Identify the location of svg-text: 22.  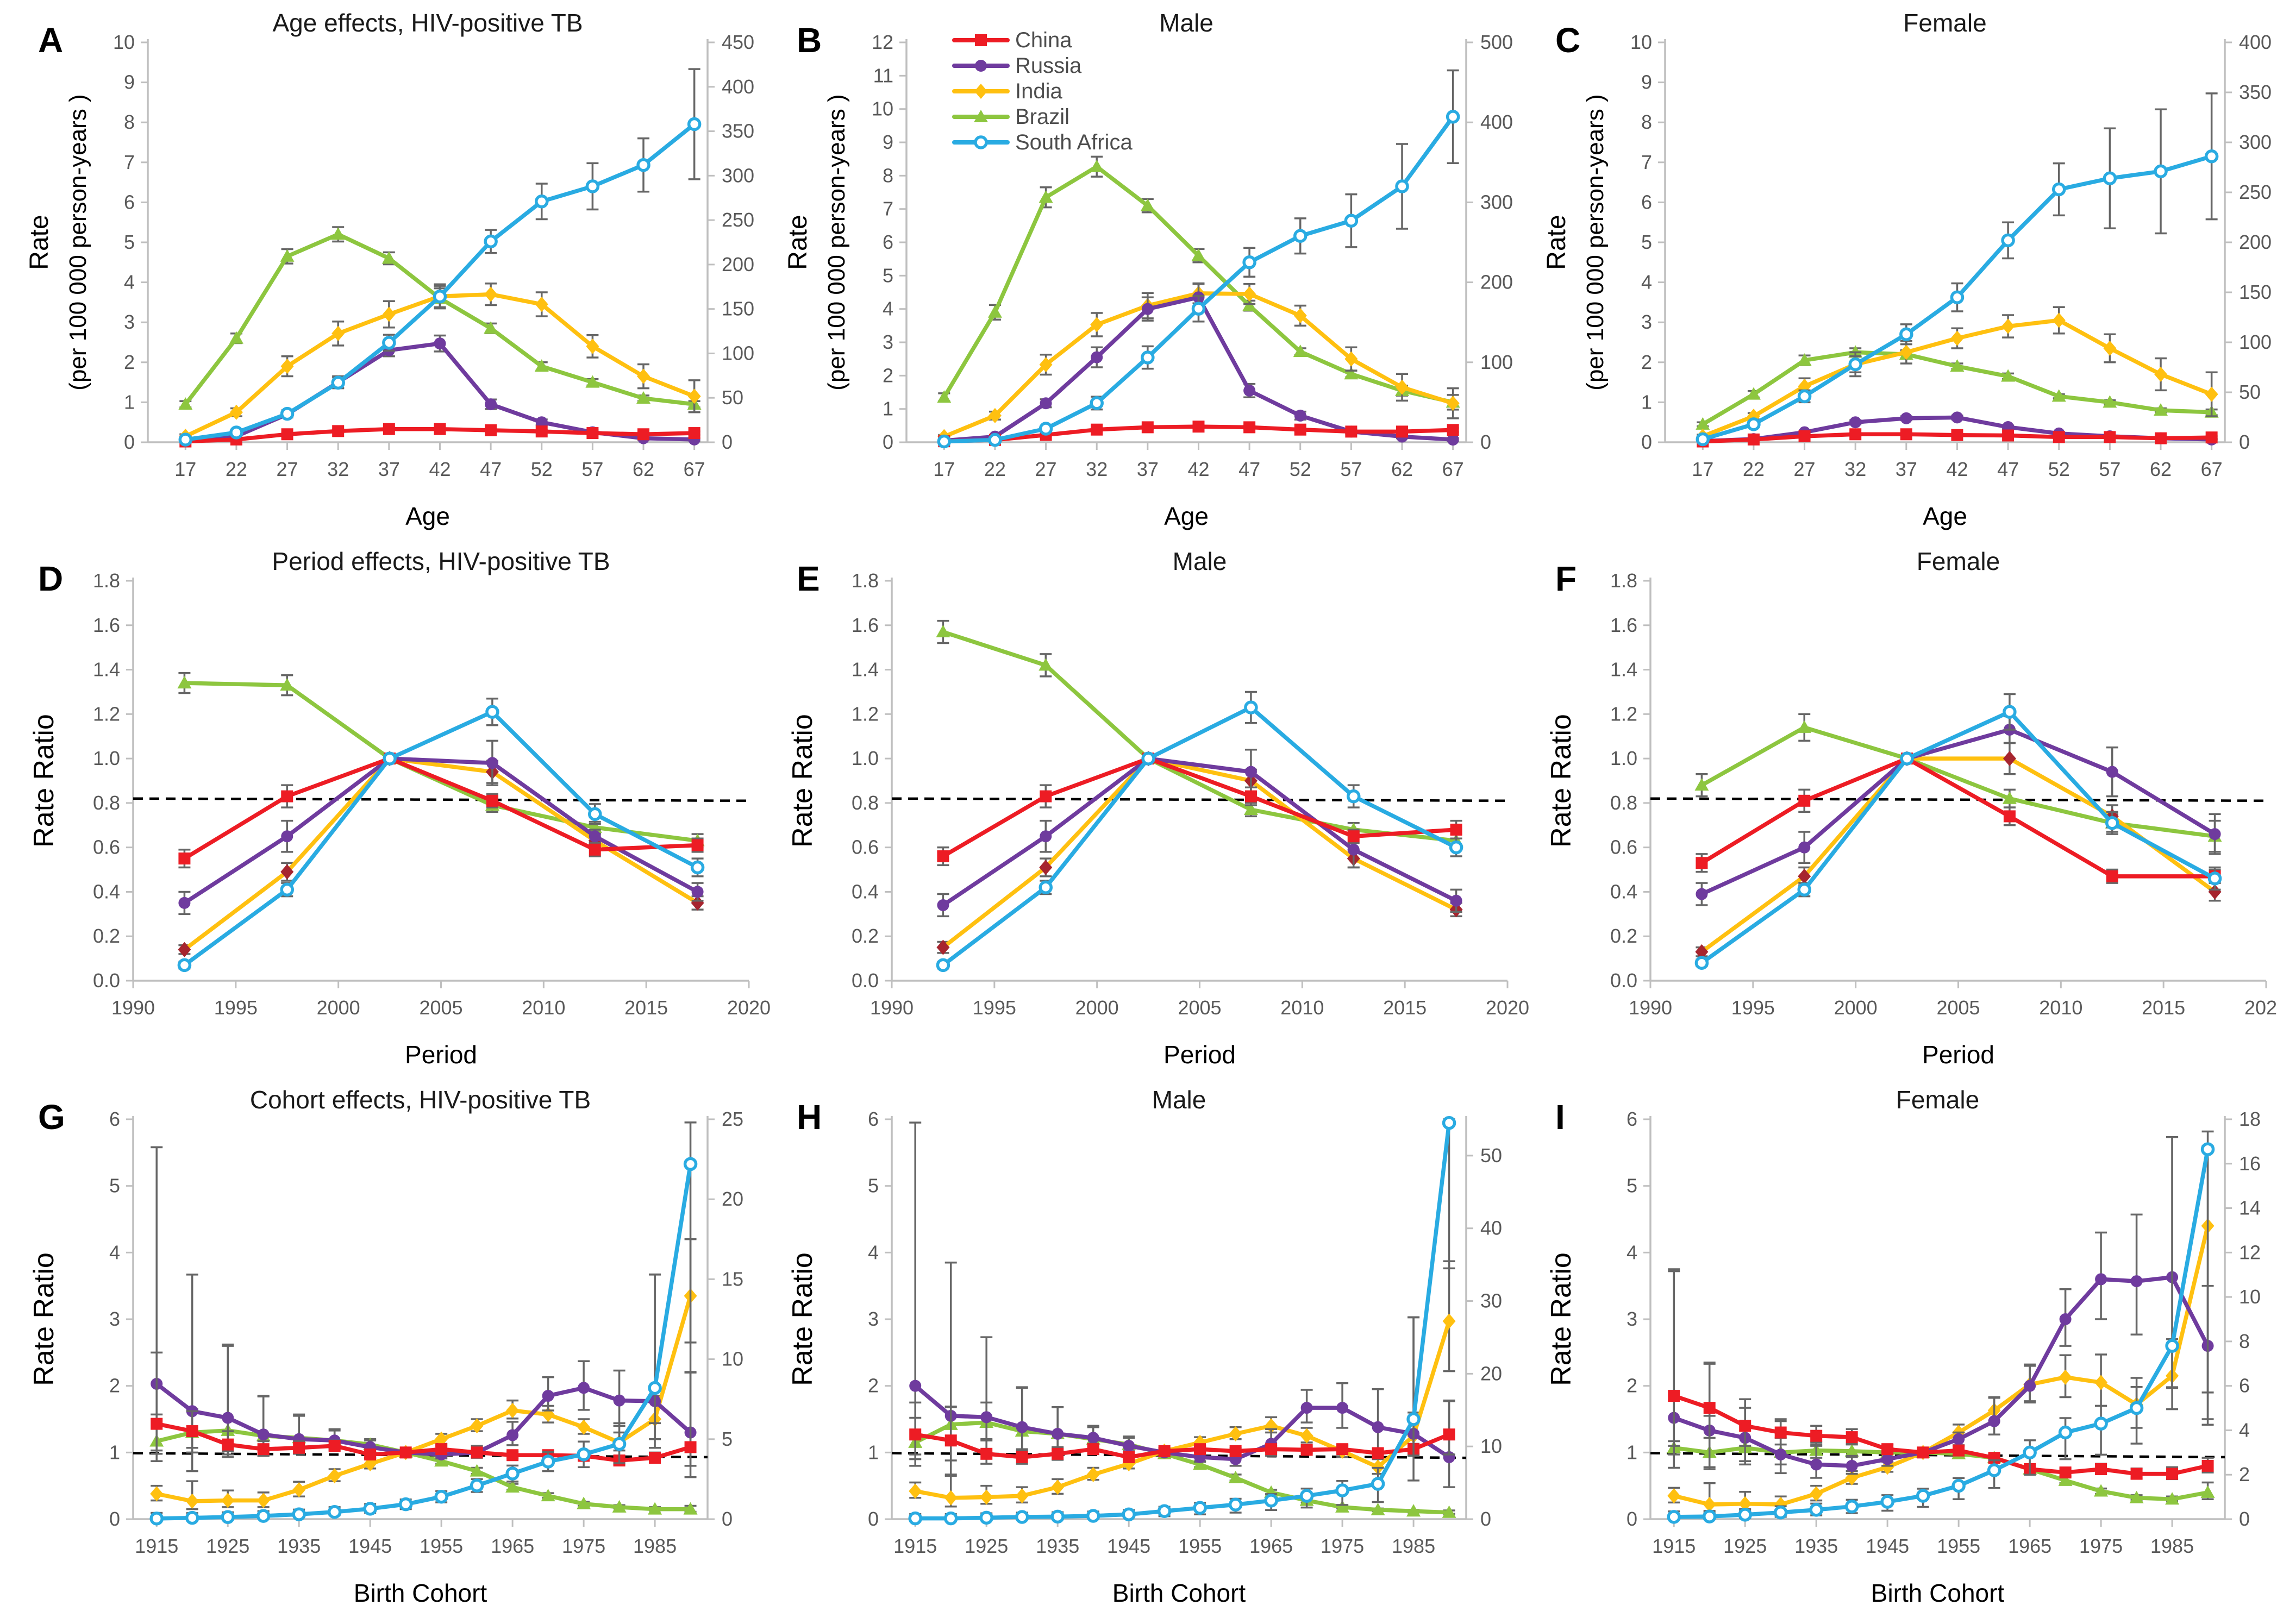
(995, 469).